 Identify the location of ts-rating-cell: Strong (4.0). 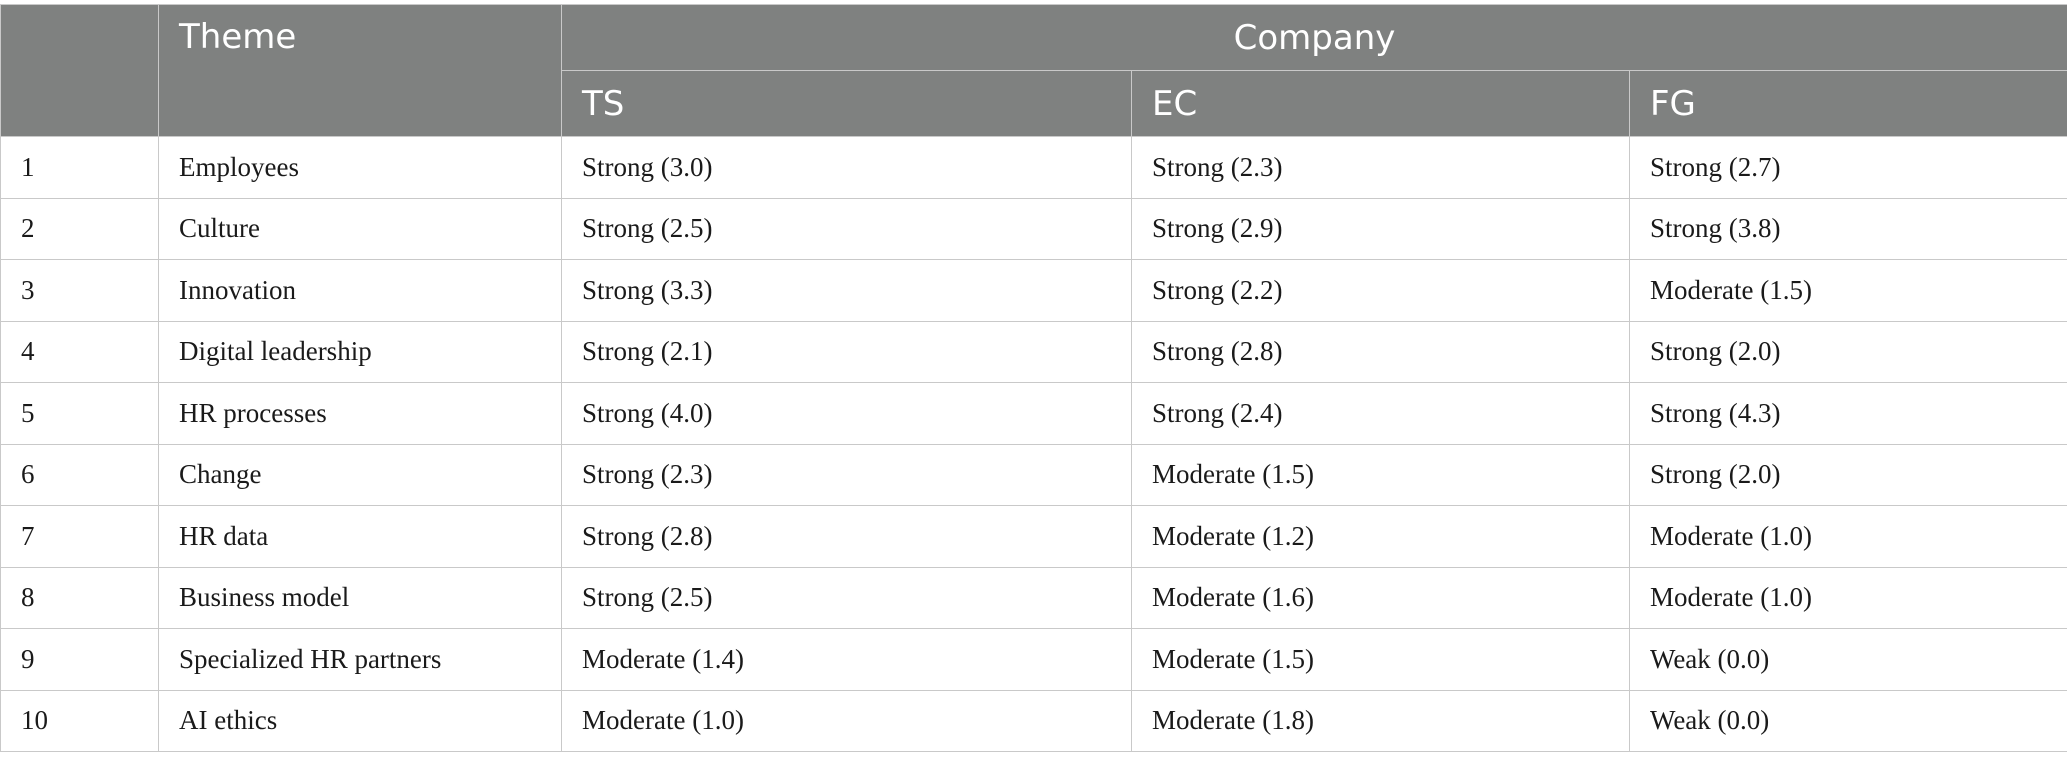
(846, 413).